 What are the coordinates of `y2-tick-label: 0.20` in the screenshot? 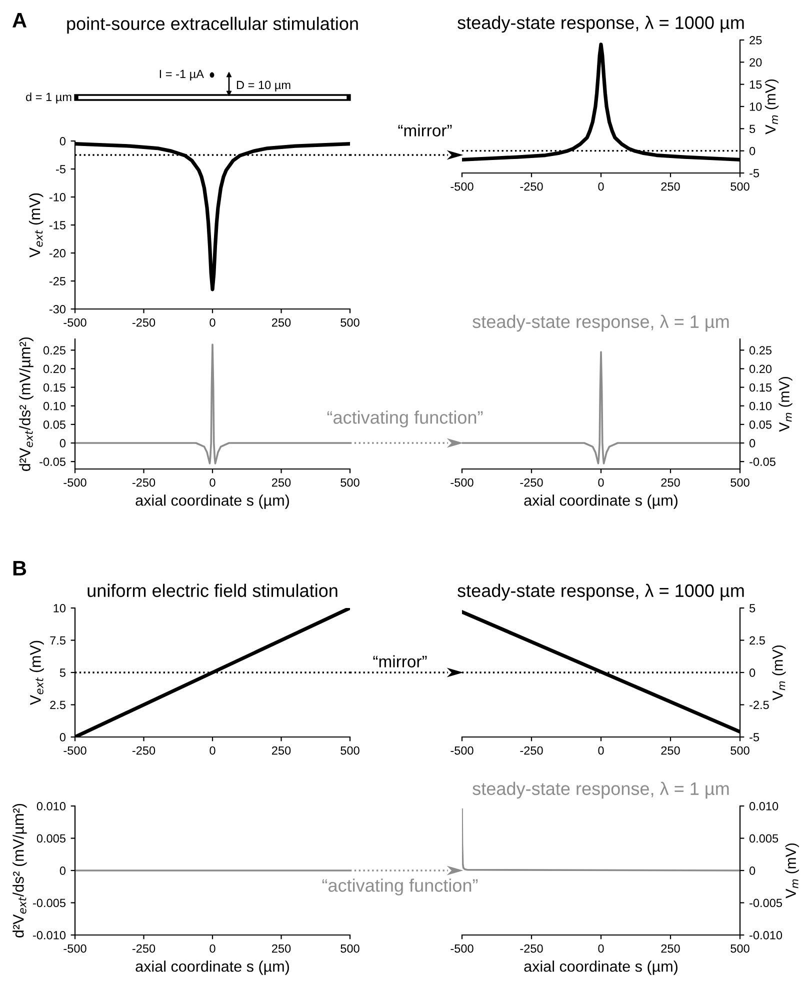 It's located at (760, 369).